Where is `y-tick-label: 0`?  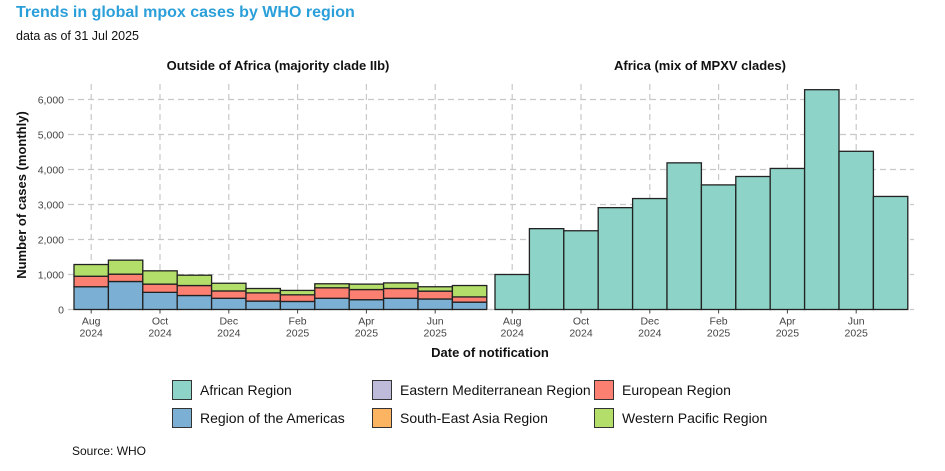
y-tick-label: 0 is located at coordinates (61, 311).